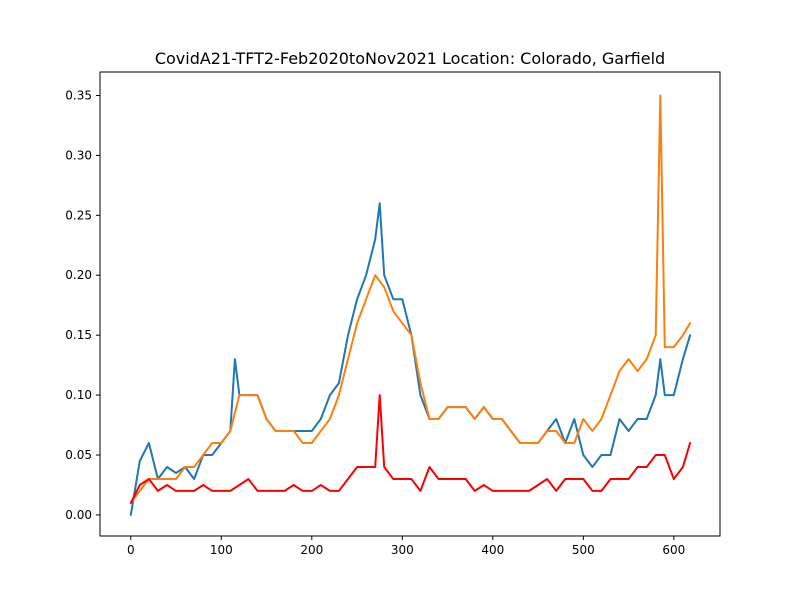 The width and height of the screenshot is (800, 604). Describe the element at coordinates (78, 455) in the screenshot. I see `y-tick-label: 0.05` at that location.